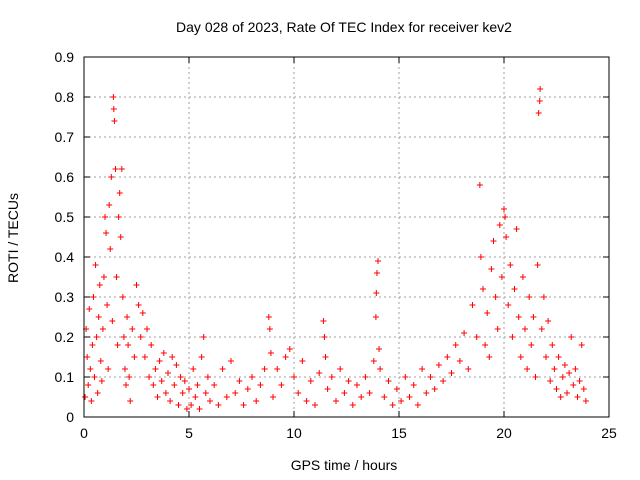  What do you see at coordinates (65, 297) in the screenshot?
I see `y-tick-label: 0.3` at bounding box center [65, 297].